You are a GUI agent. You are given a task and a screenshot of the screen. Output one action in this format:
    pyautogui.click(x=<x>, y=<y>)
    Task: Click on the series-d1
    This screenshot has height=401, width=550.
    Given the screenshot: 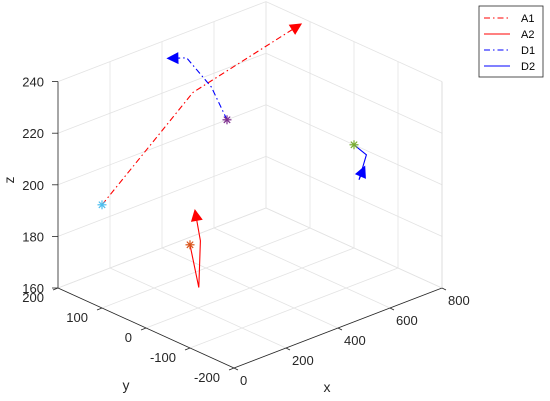 What is the action you would take?
    pyautogui.click(x=199, y=88)
    